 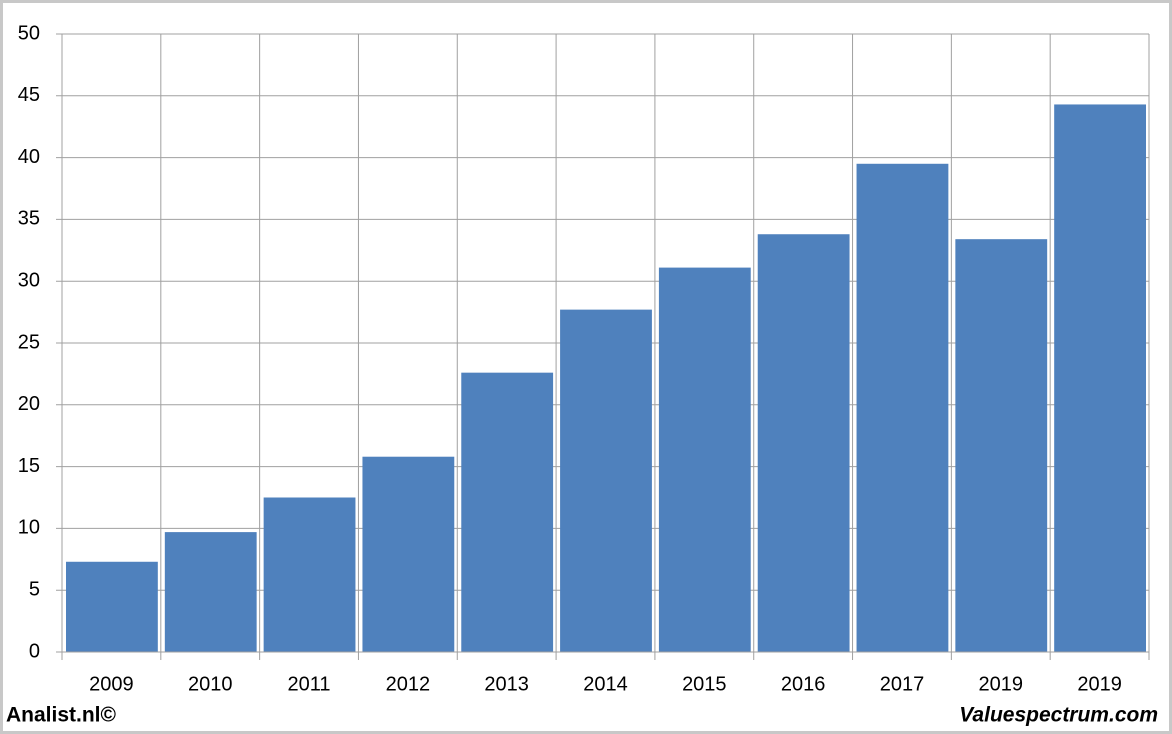 I want to click on y-tick-label: 30, so click(x=29, y=280).